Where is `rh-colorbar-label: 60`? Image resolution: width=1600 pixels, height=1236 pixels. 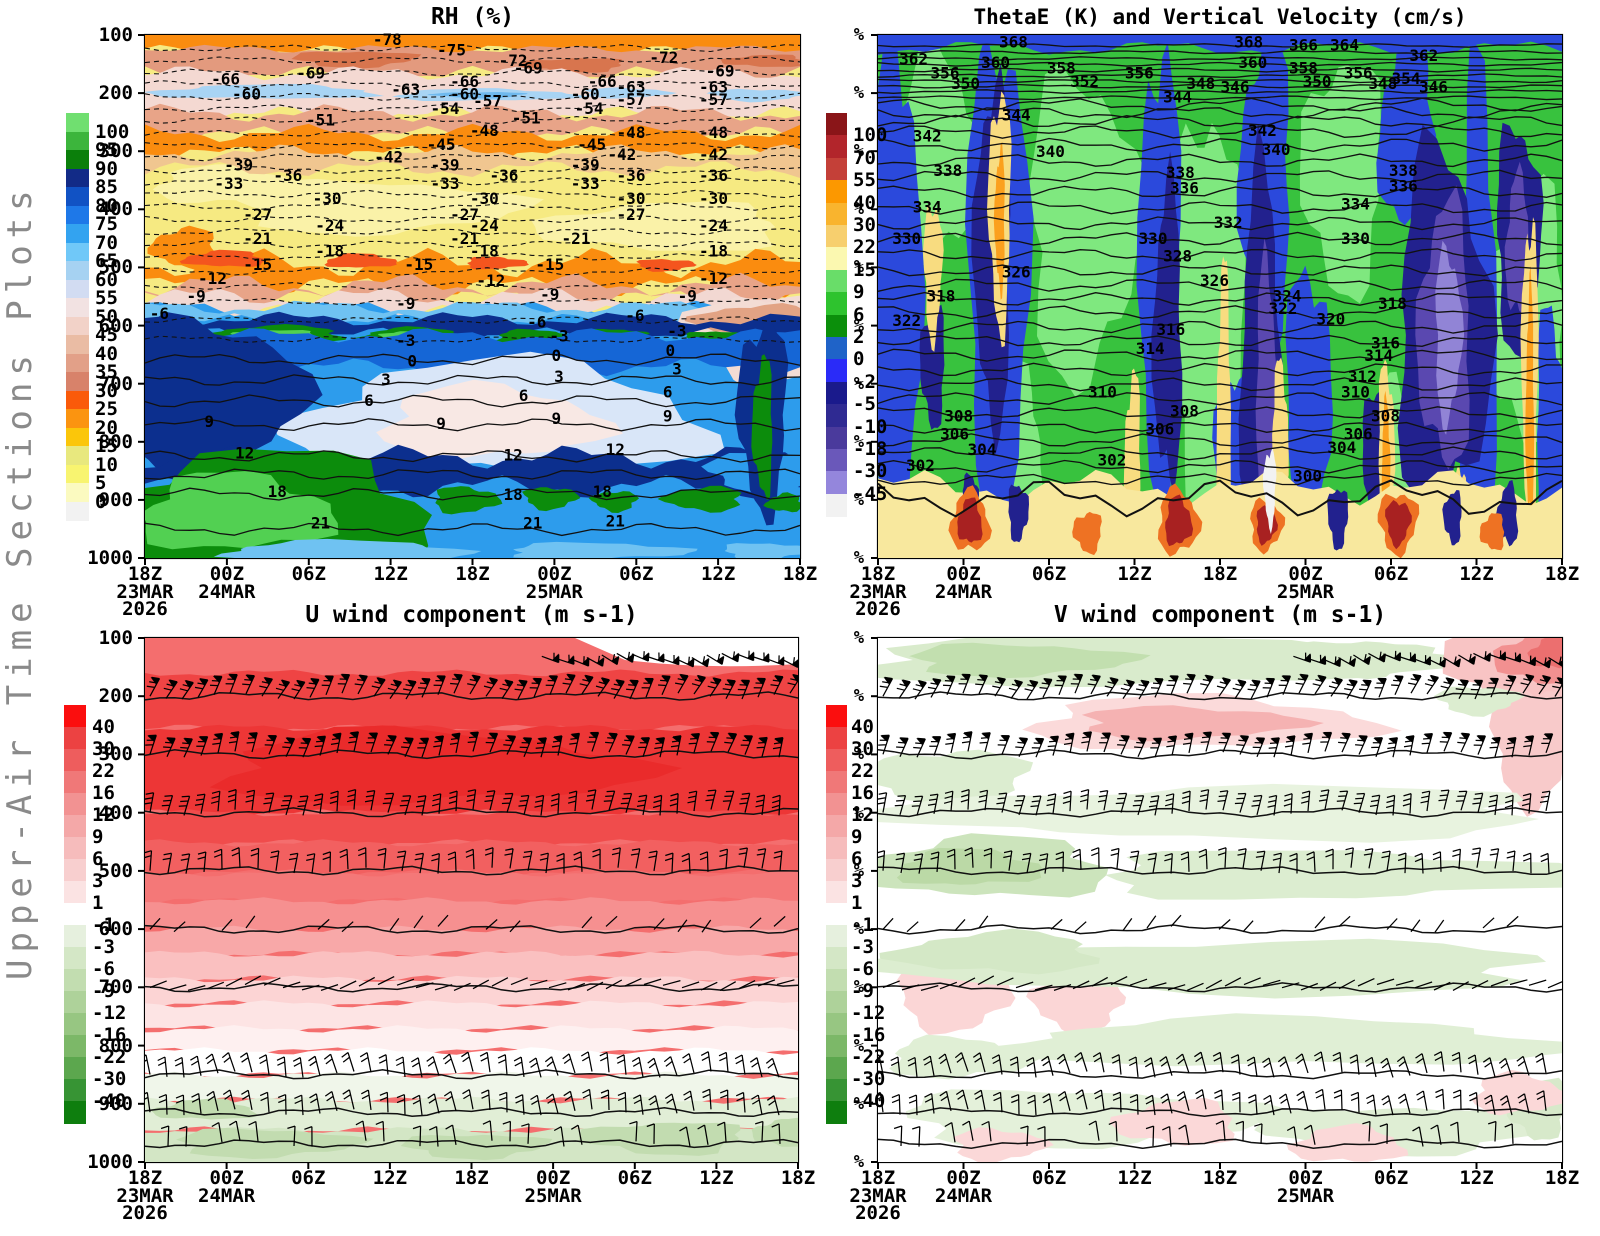 rh-colorbar-label: 60 is located at coordinates (106, 279).